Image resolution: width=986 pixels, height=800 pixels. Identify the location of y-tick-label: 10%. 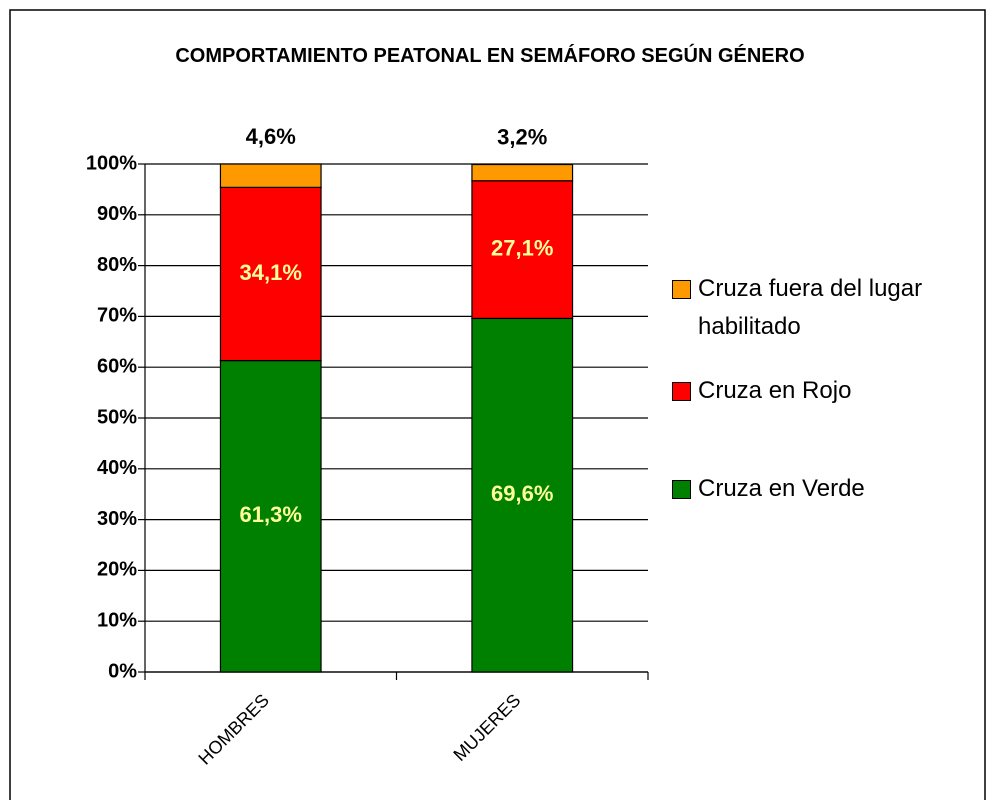
(117, 620).